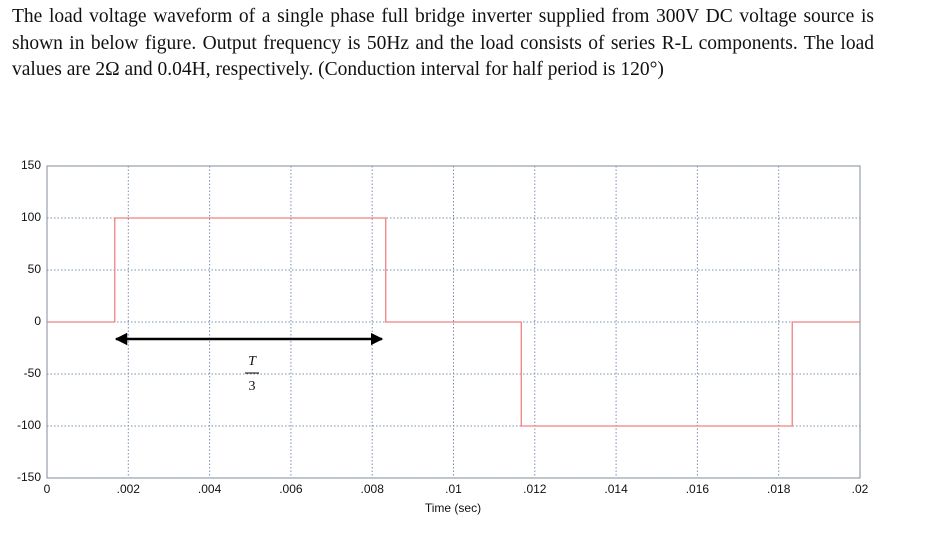 The width and height of the screenshot is (931, 540). Describe the element at coordinates (252, 386) in the screenshot. I see `annotation-denominator: 3` at that location.